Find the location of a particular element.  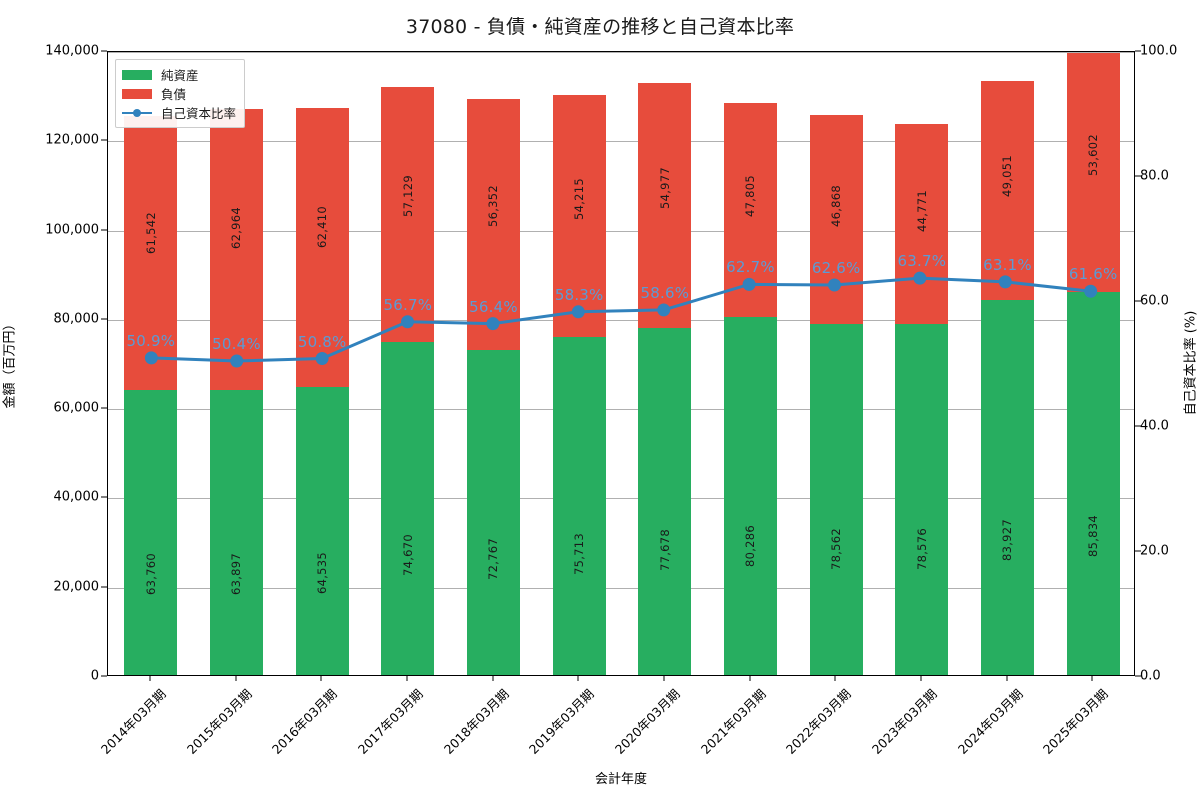

bar-segment-liability: 47,805 is located at coordinates (750, 210).